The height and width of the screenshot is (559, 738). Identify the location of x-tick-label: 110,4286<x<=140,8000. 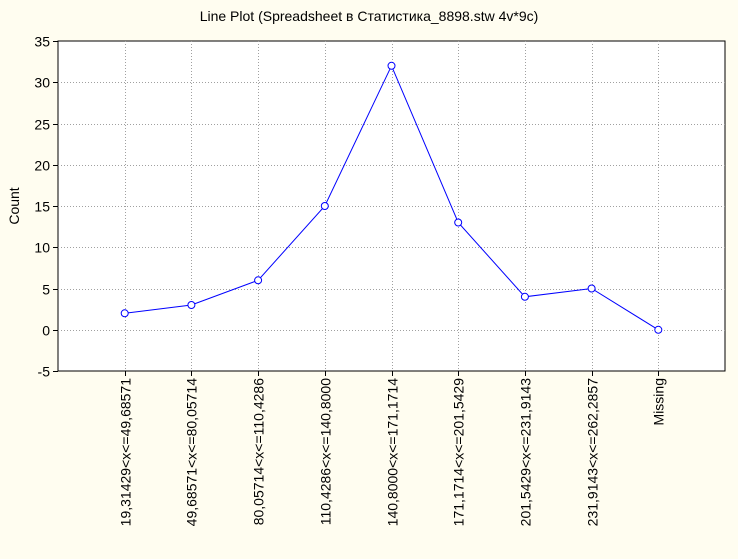
(326, 451).